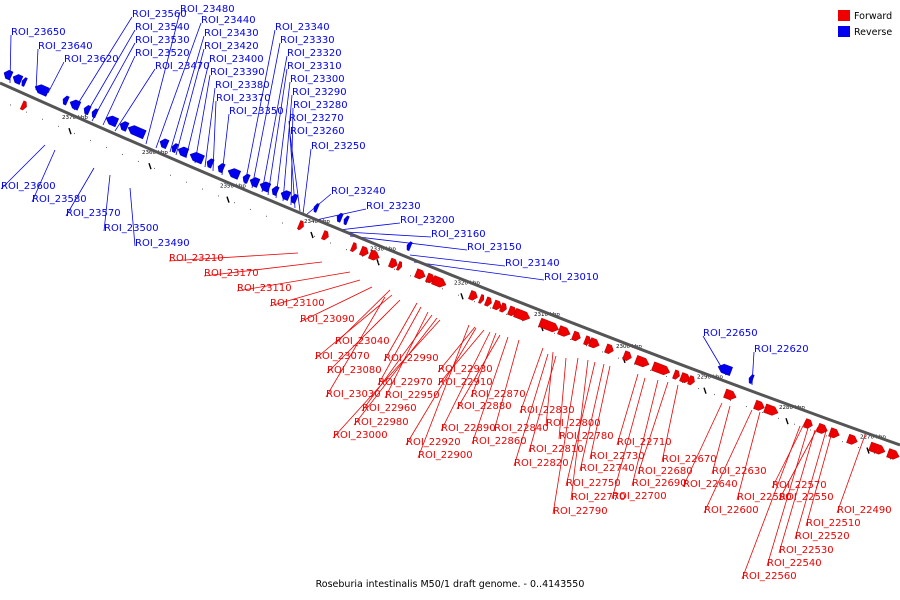  Describe the element at coordinates (465, 369) in the screenshot. I see `forward-feature-label: ROI_22930` at that location.